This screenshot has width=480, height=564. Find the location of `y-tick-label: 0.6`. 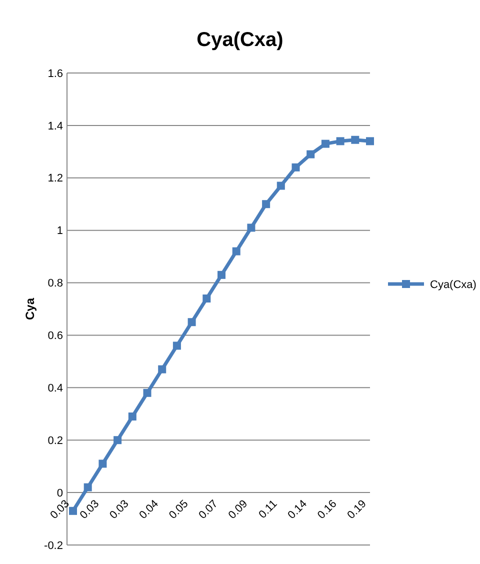

y-tick-label: 0.6 is located at coordinates (55, 336).